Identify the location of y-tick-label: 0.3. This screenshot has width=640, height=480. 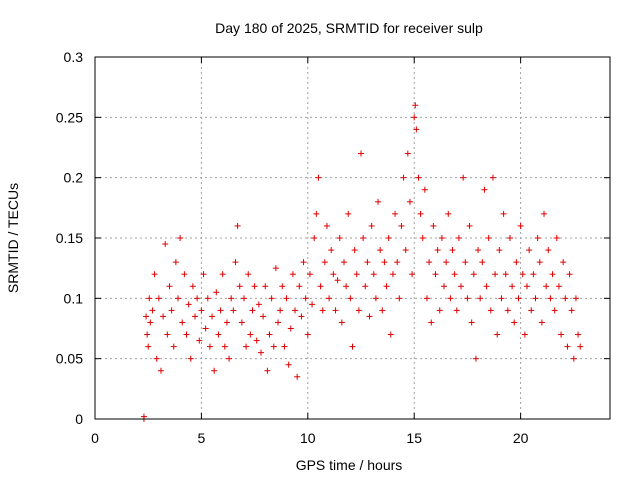
(74, 57).